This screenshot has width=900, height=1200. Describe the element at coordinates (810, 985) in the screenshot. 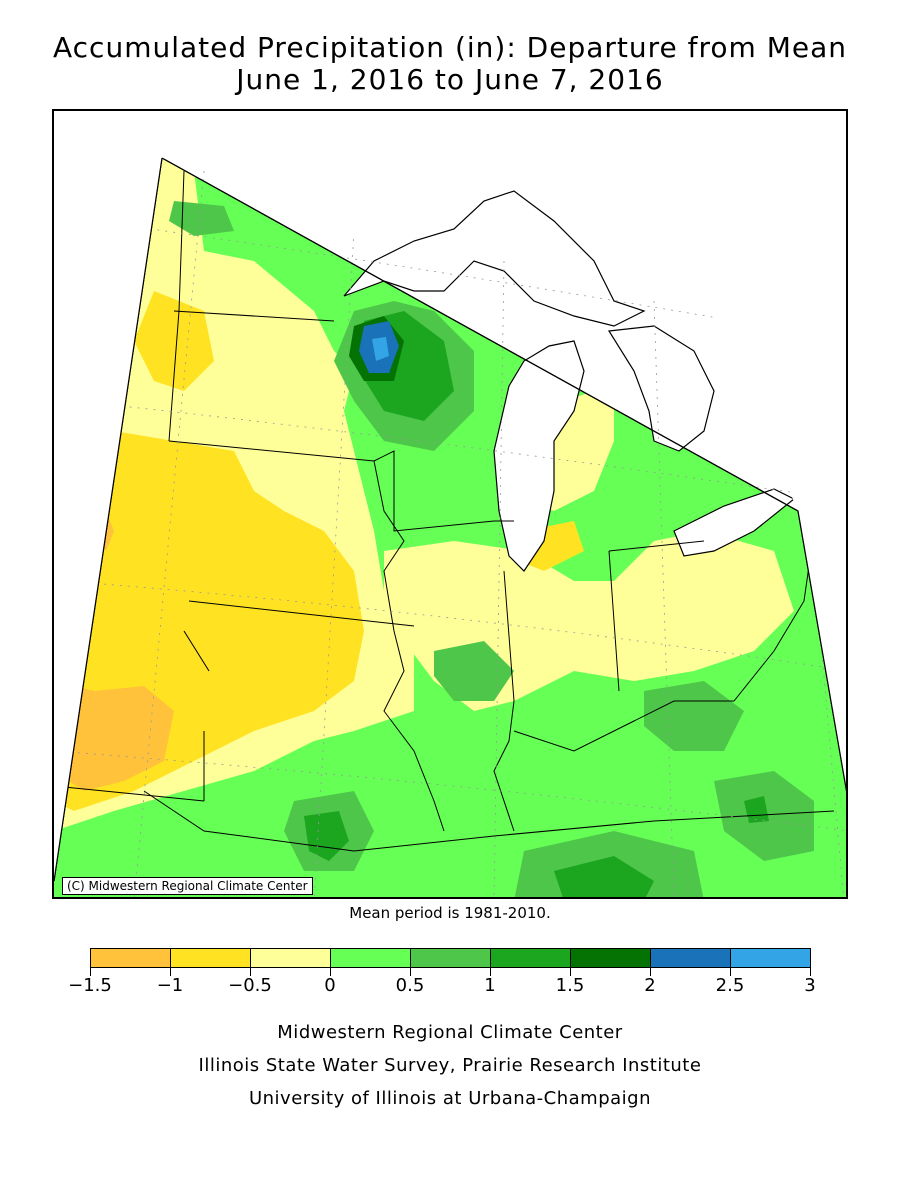

I see `legend-tick-label: 3` at that location.